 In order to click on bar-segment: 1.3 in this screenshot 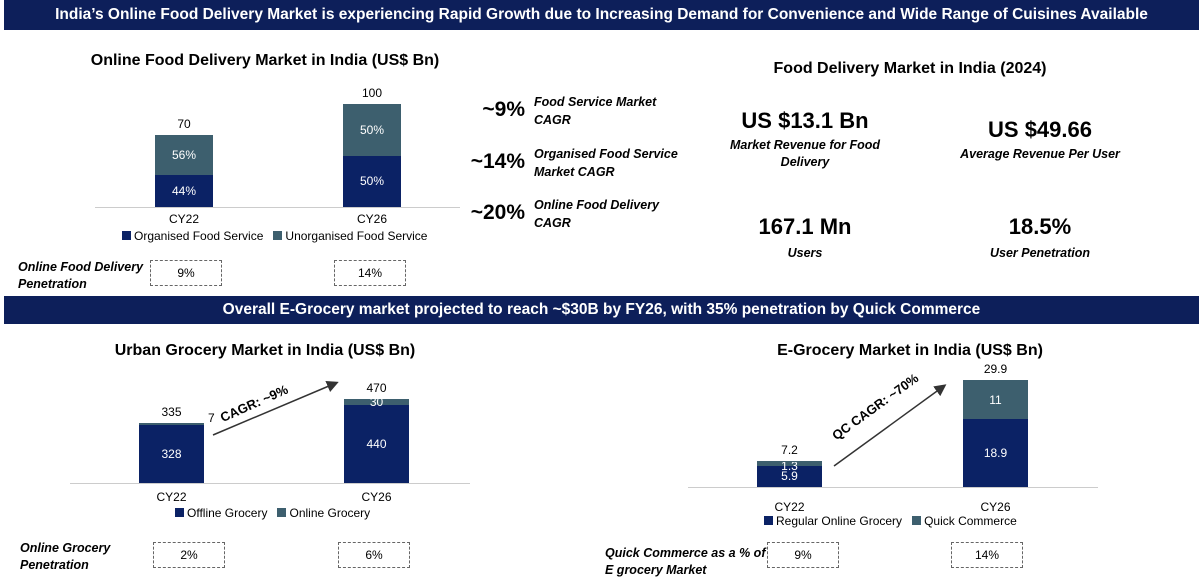, I will do `click(789, 465)`.